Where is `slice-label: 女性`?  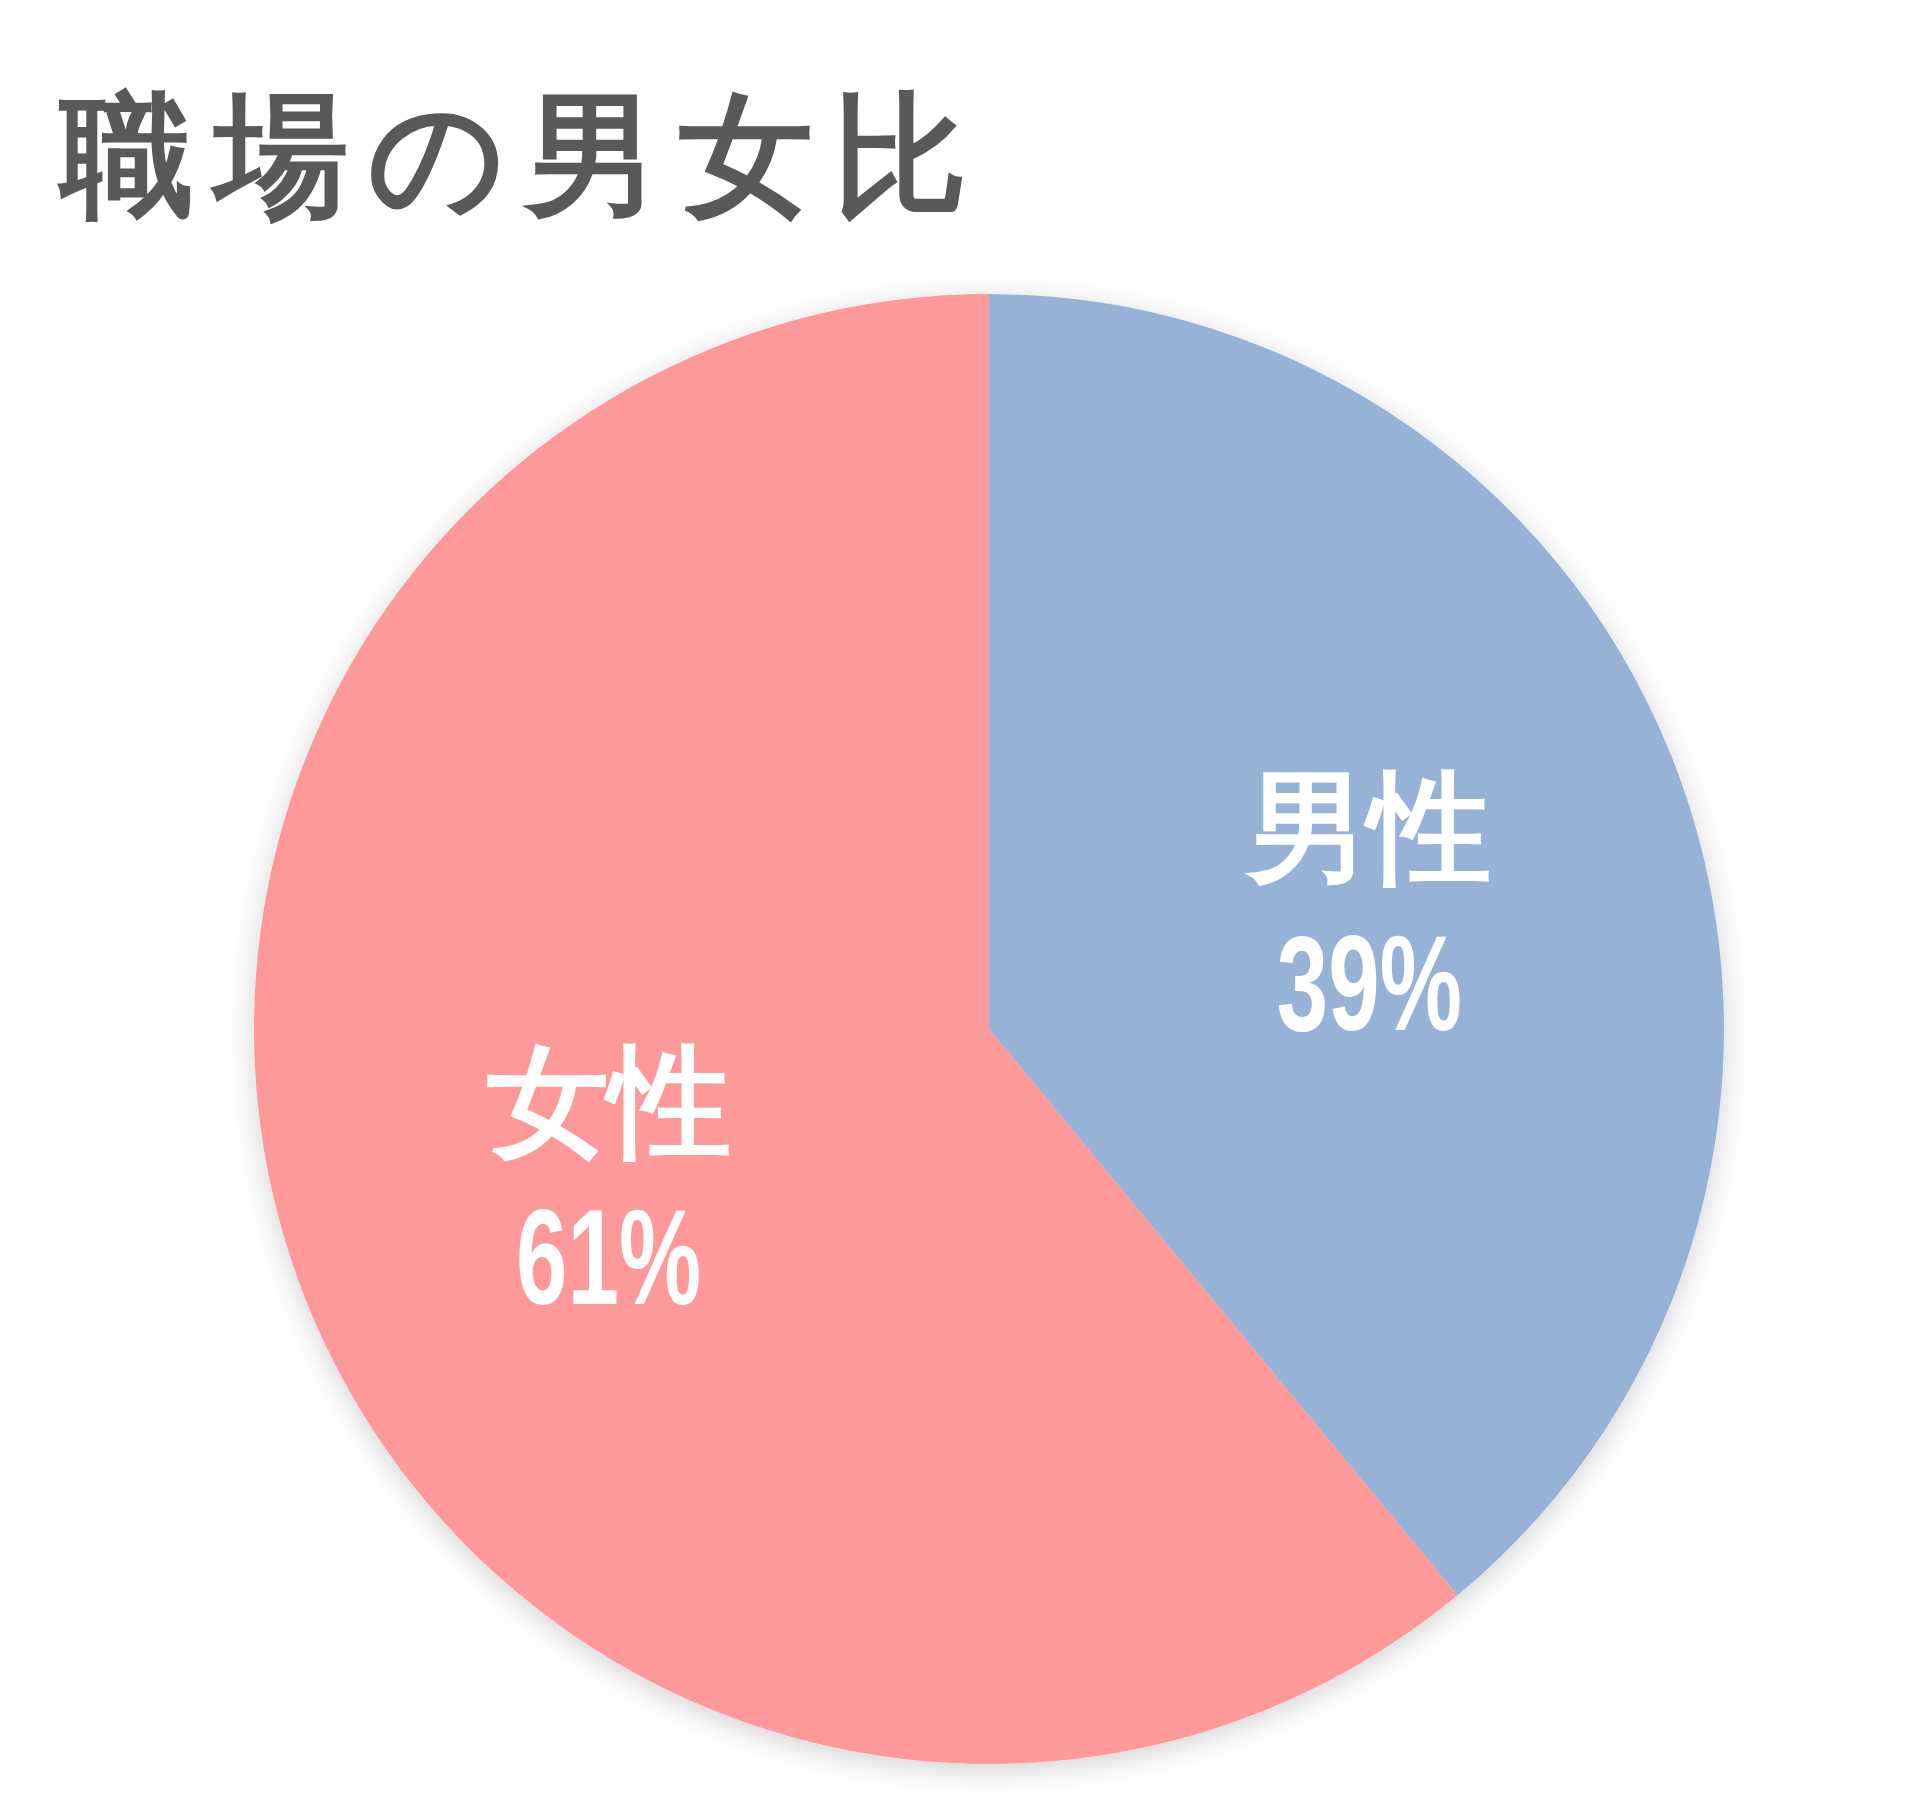 slice-label: 女性 is located at coordinates (608, 1101).